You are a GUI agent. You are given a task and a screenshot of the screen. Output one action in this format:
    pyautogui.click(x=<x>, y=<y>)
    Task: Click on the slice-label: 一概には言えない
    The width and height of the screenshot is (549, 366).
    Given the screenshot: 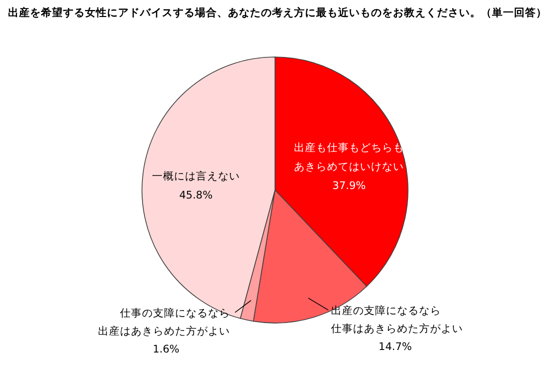 What is the action you would take?
    pyautogui.click(x=196, y=176)
    